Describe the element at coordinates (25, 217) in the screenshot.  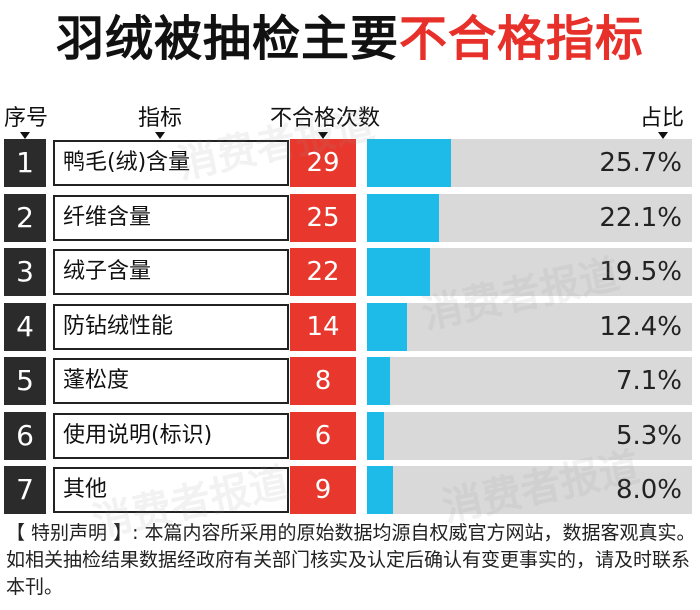
I see `row-number: 2` at that location.